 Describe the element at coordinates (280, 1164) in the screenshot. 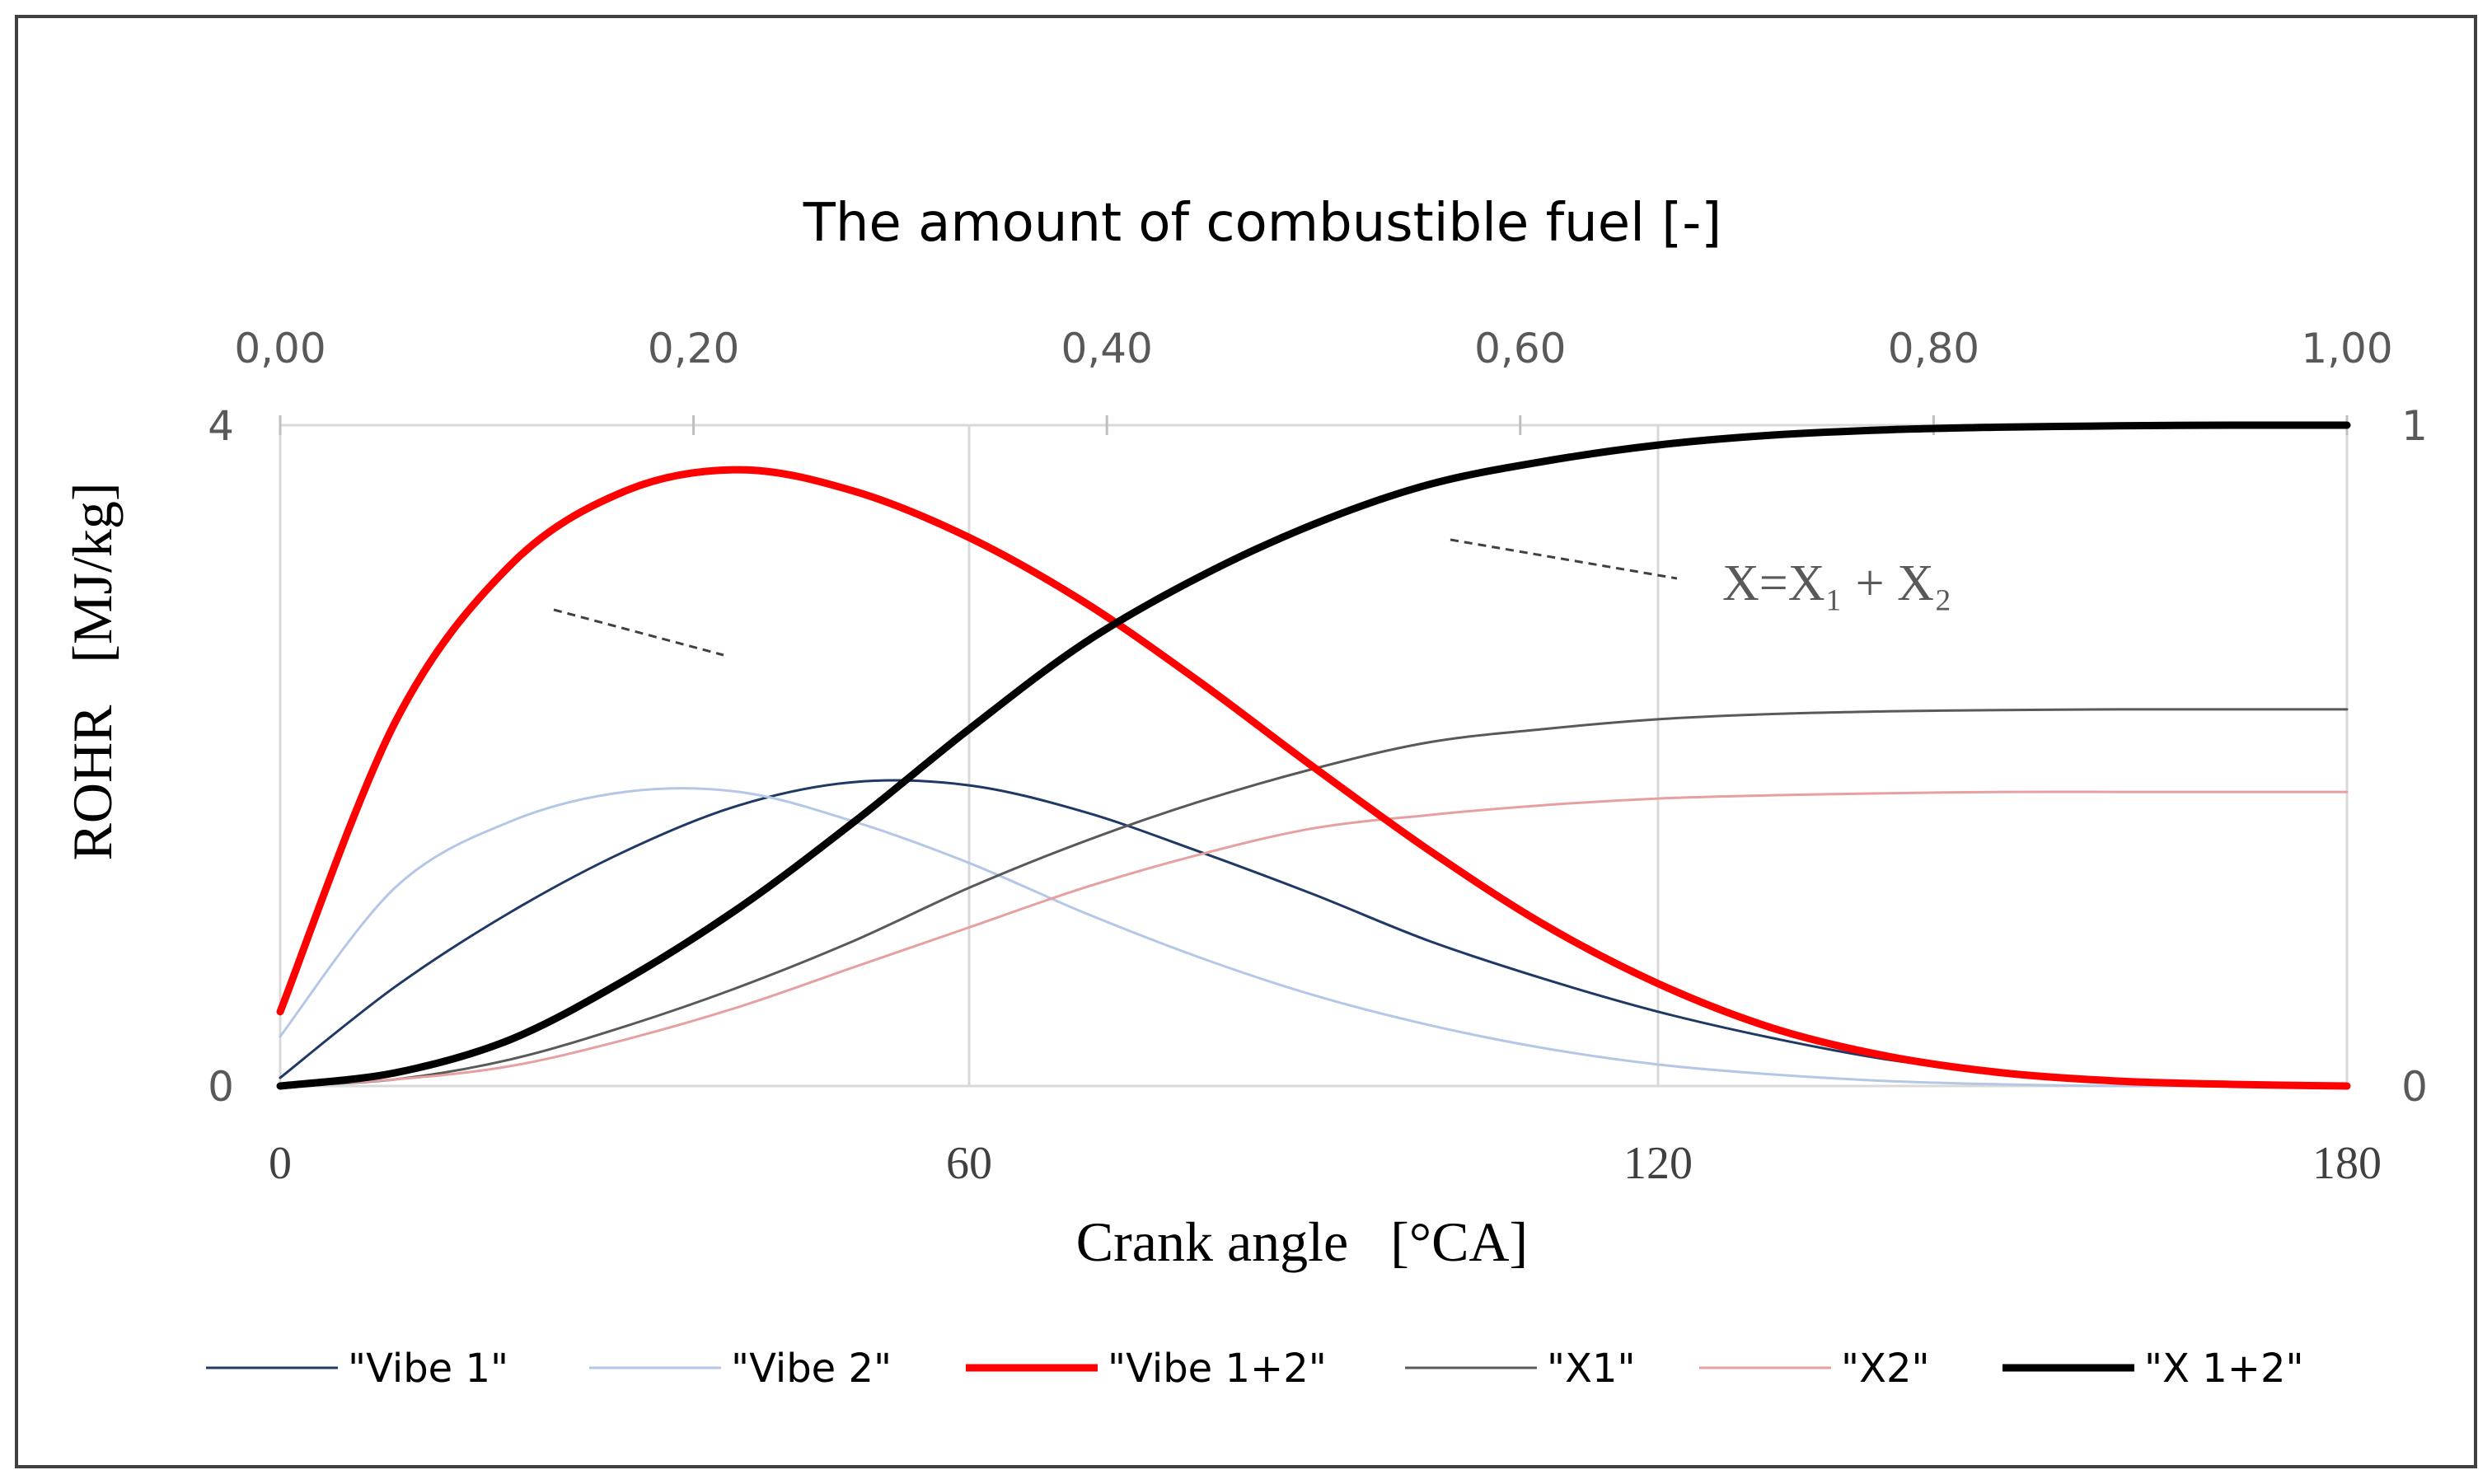

I see `x-tick-label: 0` at that location.